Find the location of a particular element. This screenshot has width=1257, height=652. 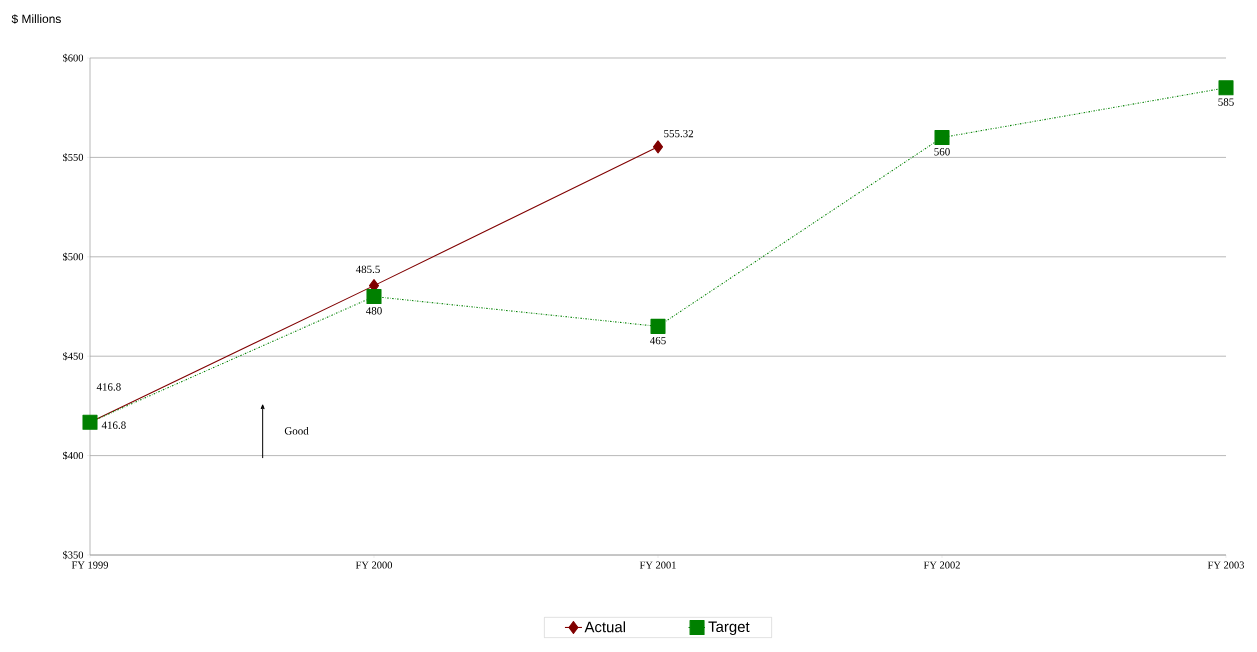

annotation: Good is located at coordinates (296, 430).